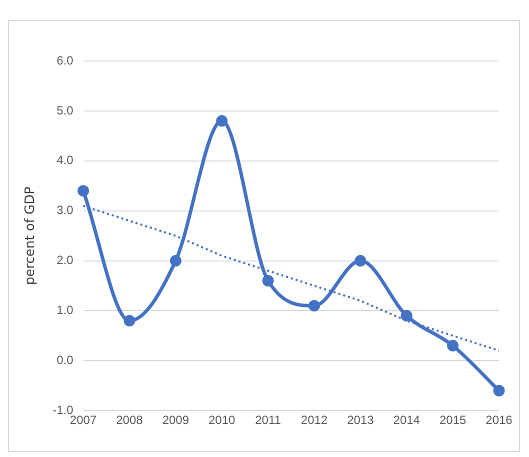  Describe the element at coordinates (65, 160) in the screenshot. I see `y-tick-label: 4.0` at that location.